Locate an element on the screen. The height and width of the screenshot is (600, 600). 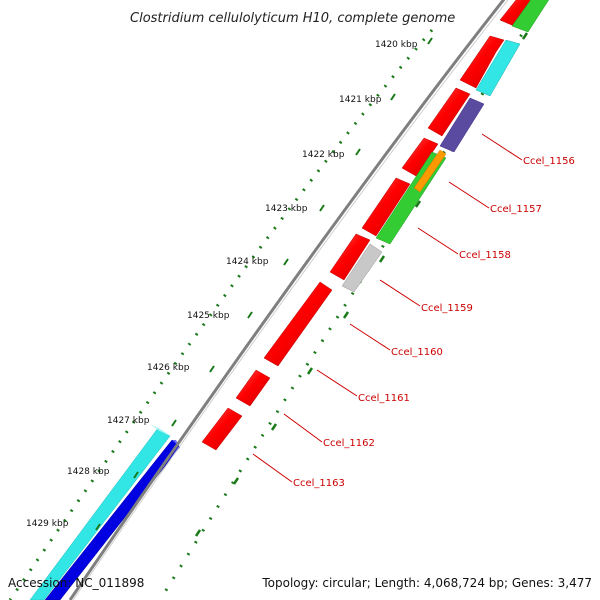
gene-label: Ccel_1160 is located at coordinates (417, 352).